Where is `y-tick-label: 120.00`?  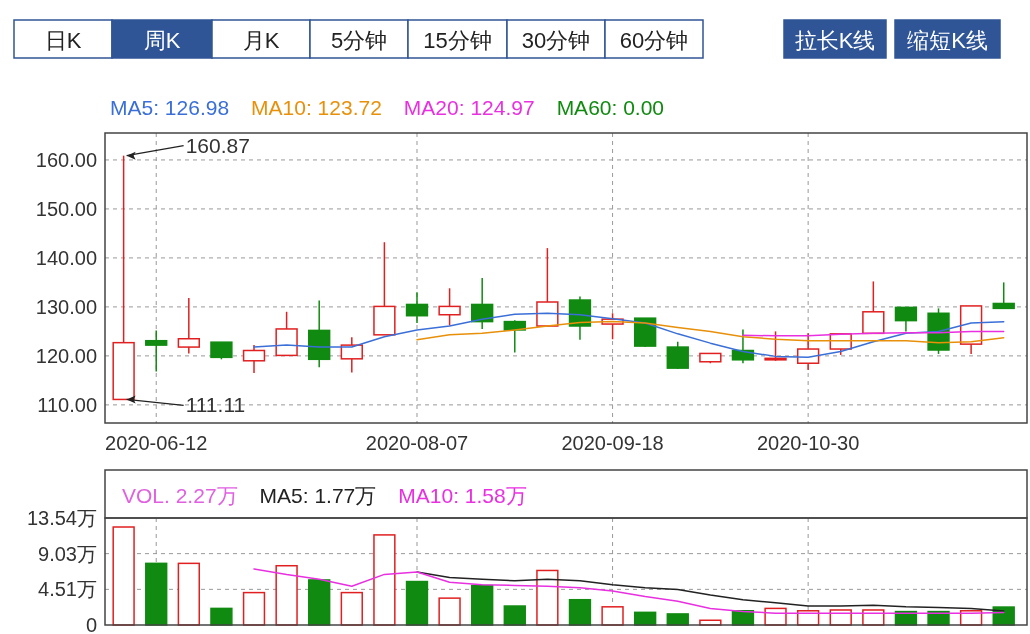 y-tick-label: 120.00 is located at coordinates (66, 355).